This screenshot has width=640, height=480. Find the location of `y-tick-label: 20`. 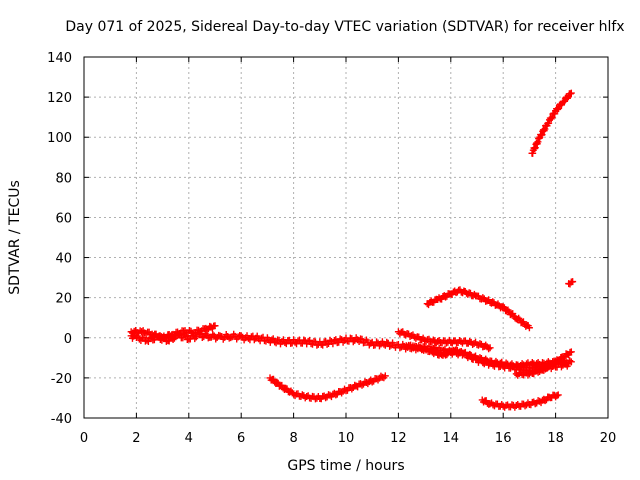

y-tick-label: 20 is located at coordinates (63, 299).